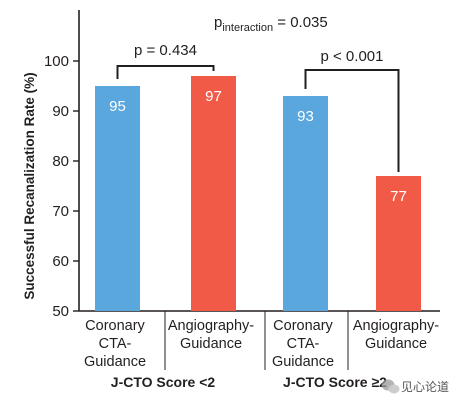 The height and width of the screenshot is (407, 460). What do you see at coordinates (29, 185) in the screenshot?
I see `y-axis-title: Successful Recanalization Rate (%)` at bounding box center [29, 185].